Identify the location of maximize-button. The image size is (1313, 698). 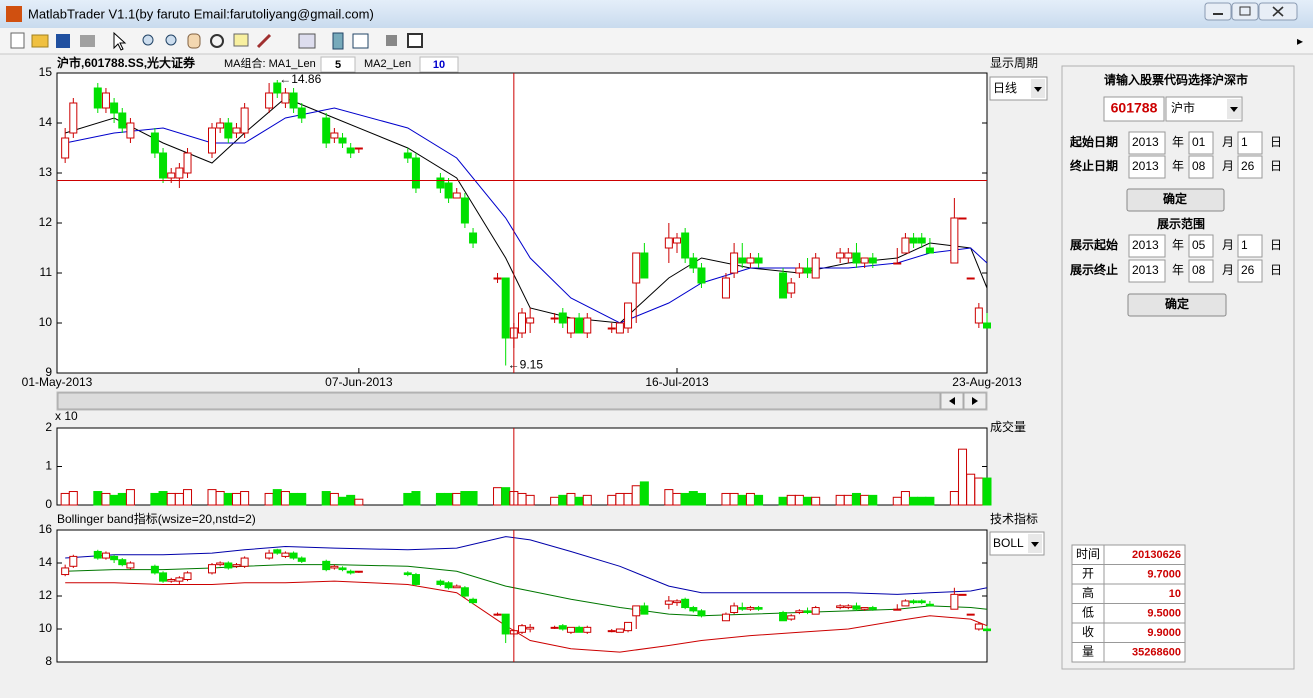
(1245, 11).